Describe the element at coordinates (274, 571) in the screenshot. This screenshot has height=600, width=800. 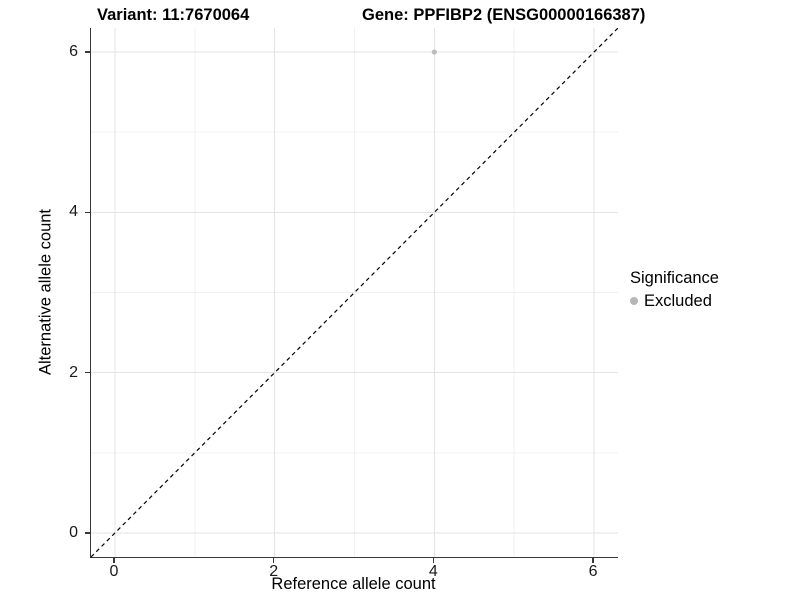
I see `x-axis-tick-label: 2` at that location.